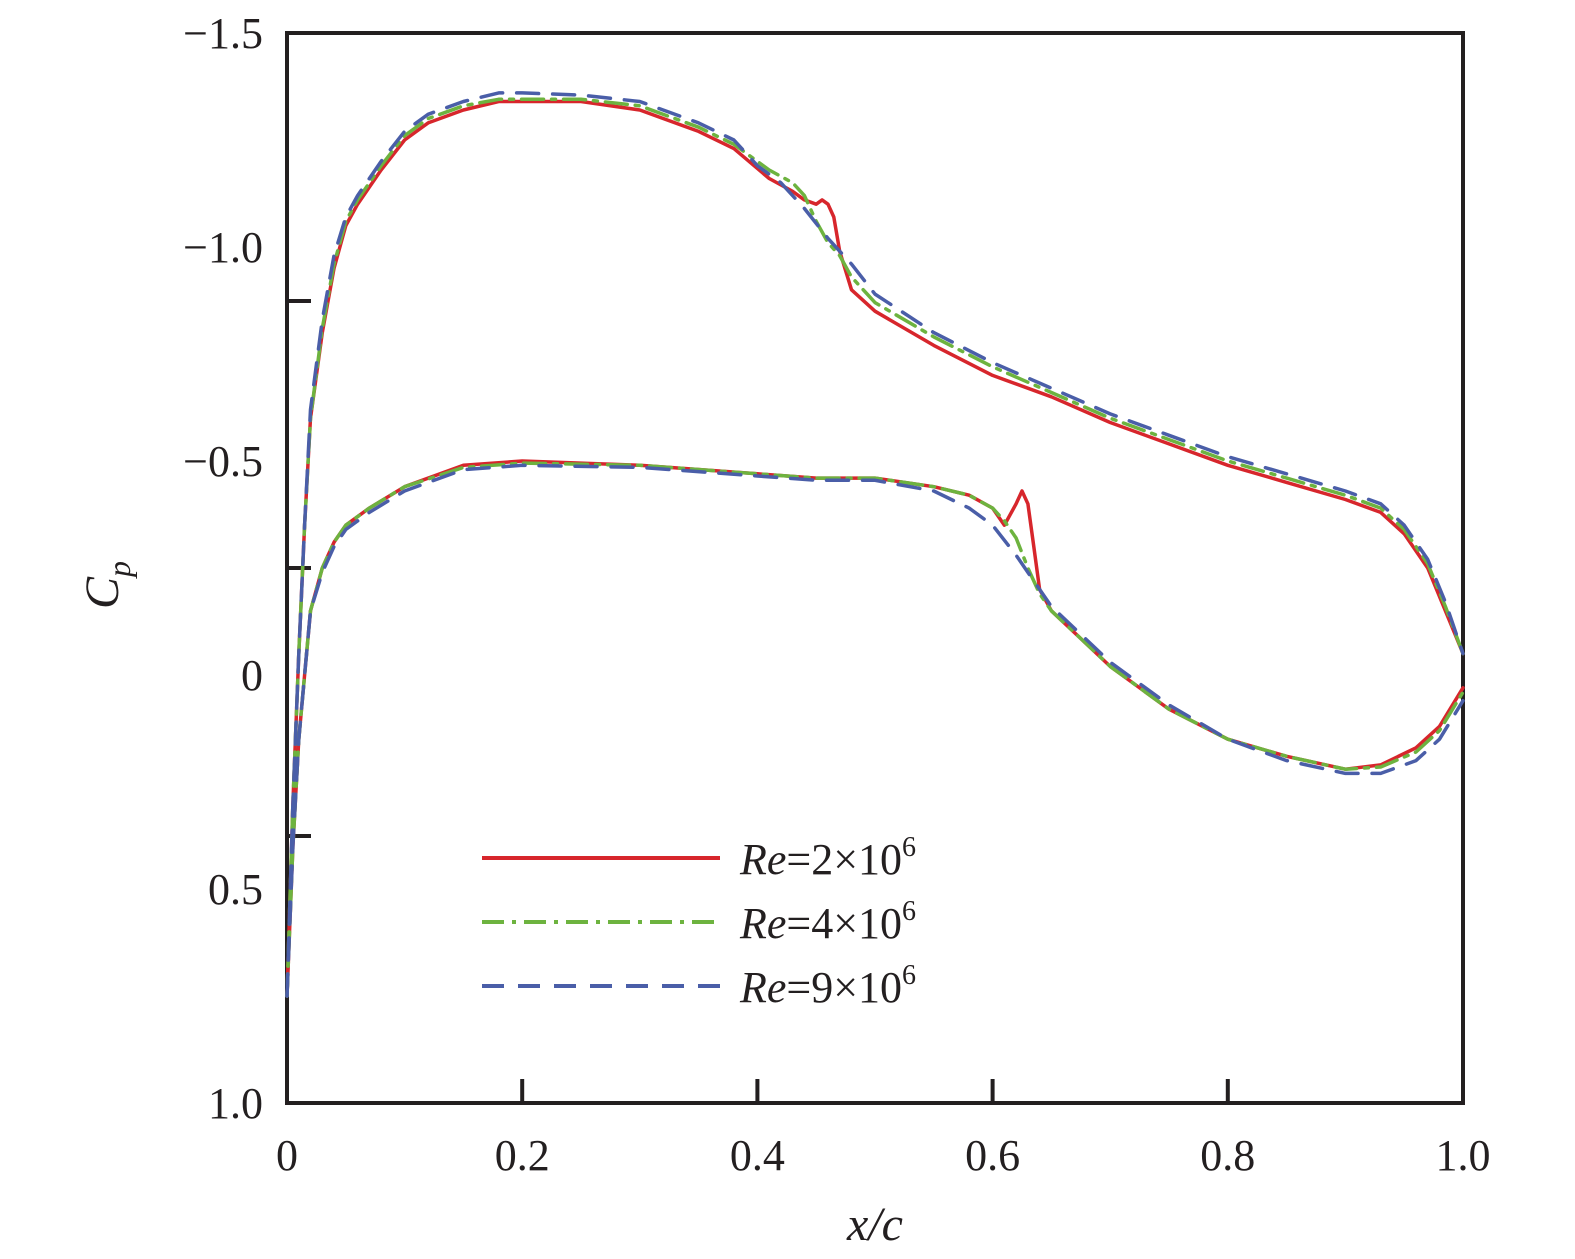 The image size is (1575, 1259). What do you see at coordinates (119, 570) in the screenshot?
I see `y-axis-title-sub: p` at bounding box center [119, 570].